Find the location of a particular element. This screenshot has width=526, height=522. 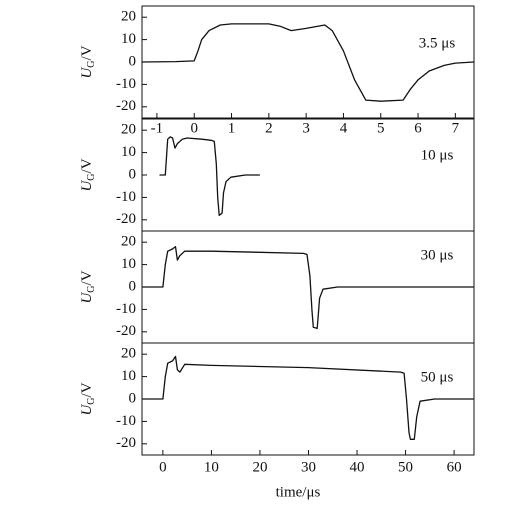

annotation: 3.5 μs is located at coordinates (437, 43).